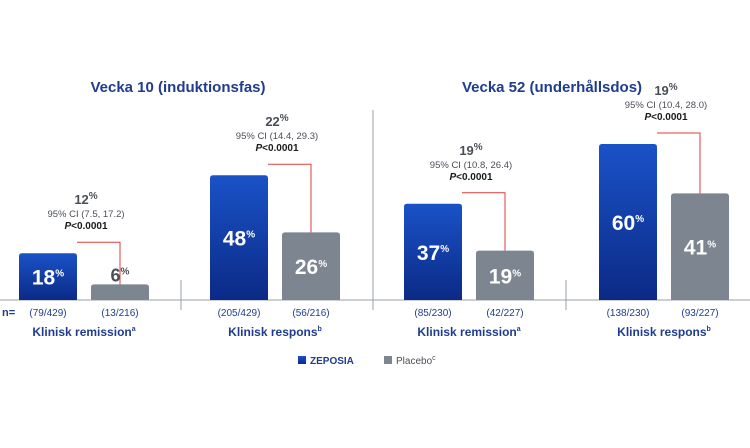 Image resolution: width=750 pixels, height=448 pixels. I want to click on n-count-placebo: (13/216), so click(119, 313).